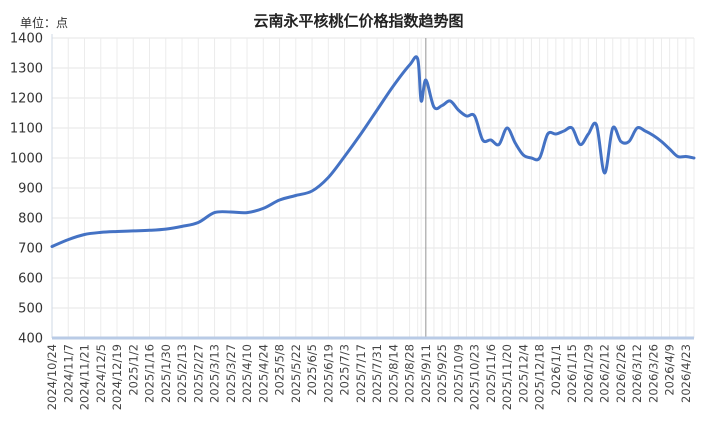 The width and height of the screenshot is (717, 433). I want to click on y-tick-label: 1400, so click(26, 39).